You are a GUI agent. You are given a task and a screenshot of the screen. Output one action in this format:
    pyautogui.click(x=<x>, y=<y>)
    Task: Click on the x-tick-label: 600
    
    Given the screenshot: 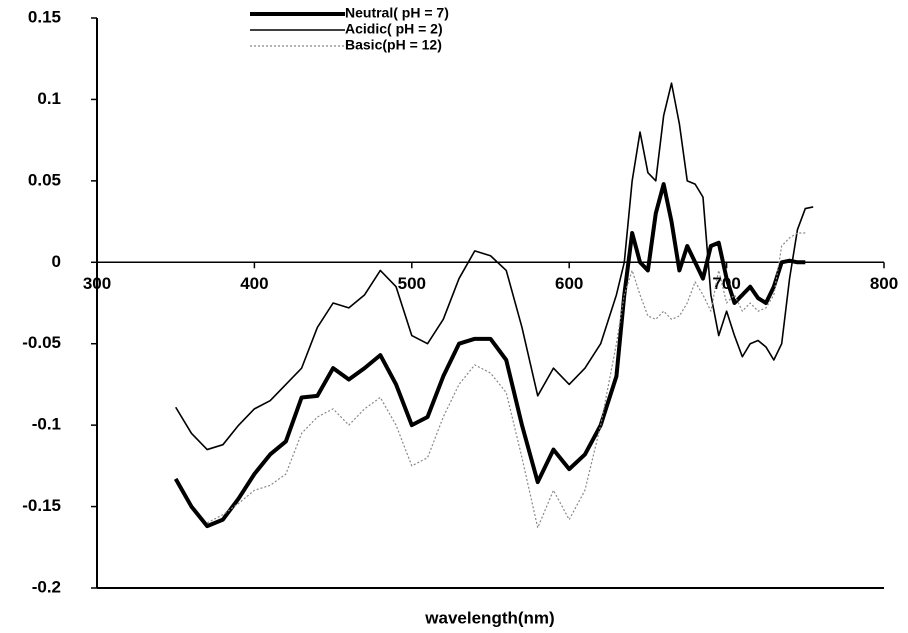 What is the action you would take?
    pyautogui.click(x=569, y=283)
    